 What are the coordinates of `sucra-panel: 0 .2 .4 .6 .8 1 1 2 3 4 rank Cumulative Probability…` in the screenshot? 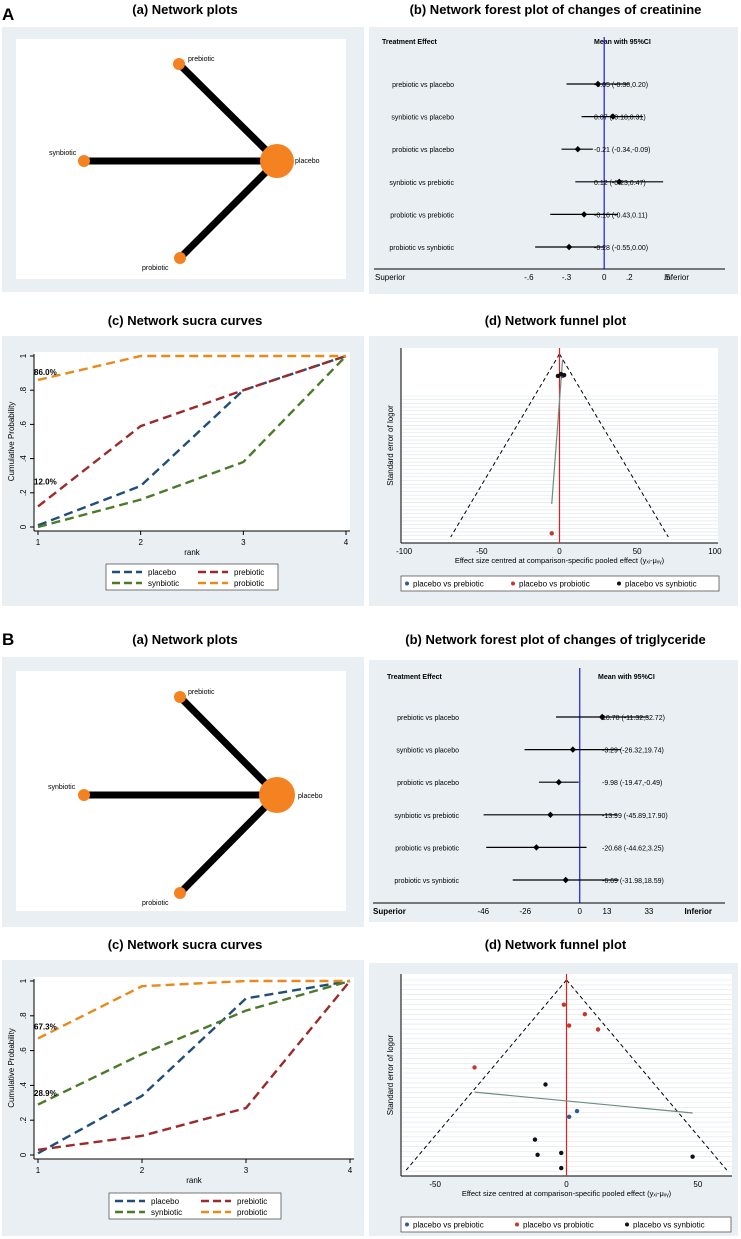 It's located at (183, 471).